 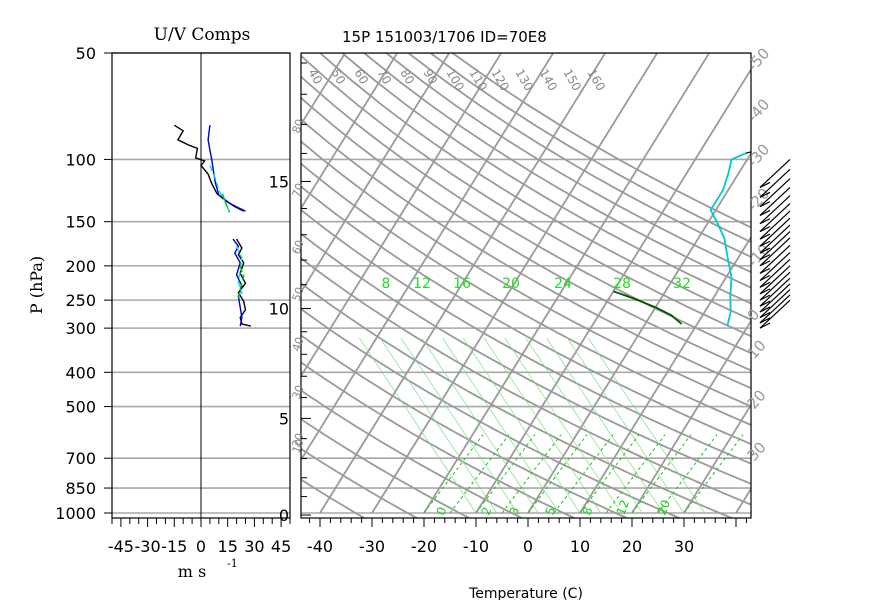 I want to click on temperature-tick-label: -40, so click(x=320, y=546).